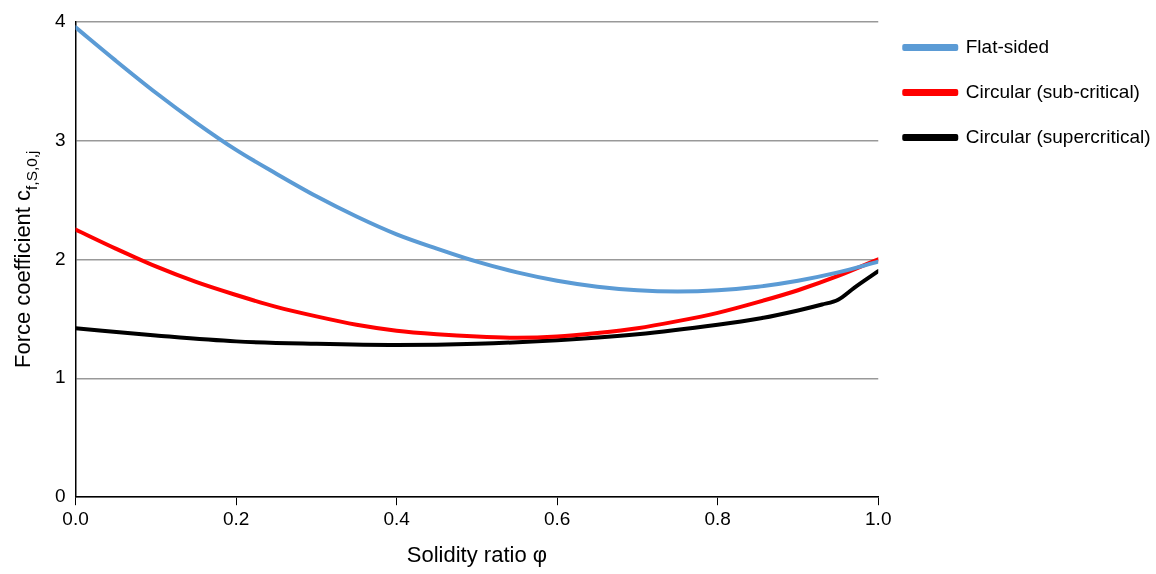  Describe the element at coordinates (1052, 91) in the screenshot. I see `legend-label: Circular (sub-critical)` at that location.